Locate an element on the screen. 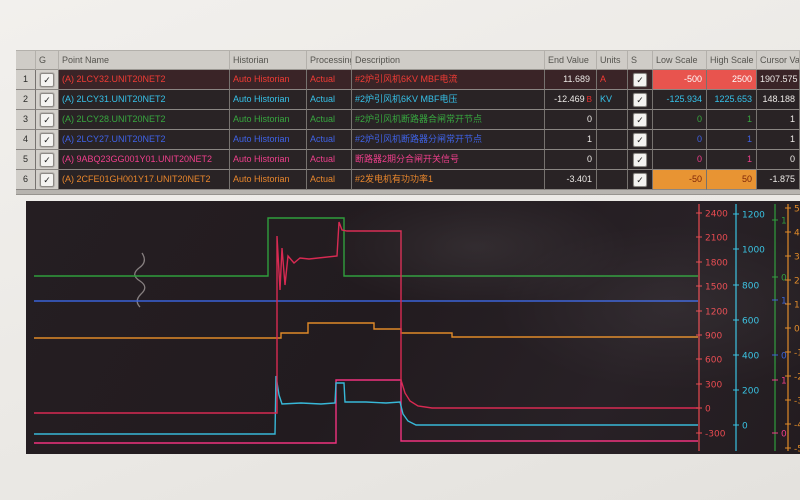 This screenshot has width=800, height=500. row-number: 4 is located at coordinates (26, 140).